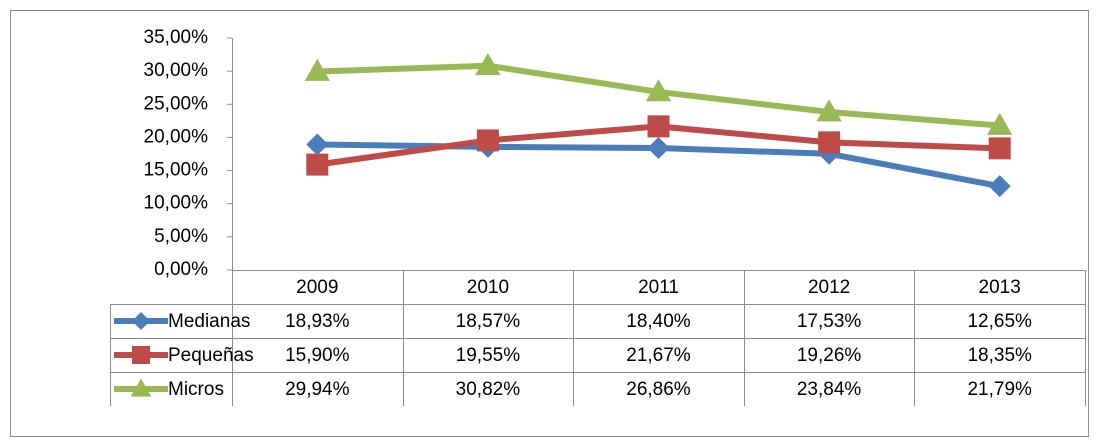 This screenshot has width=1100, height=443. What do you see at coordinates (658, 321) in the screenshot?
I see `table-value: 18,40%` at bounding box center [658, 321].